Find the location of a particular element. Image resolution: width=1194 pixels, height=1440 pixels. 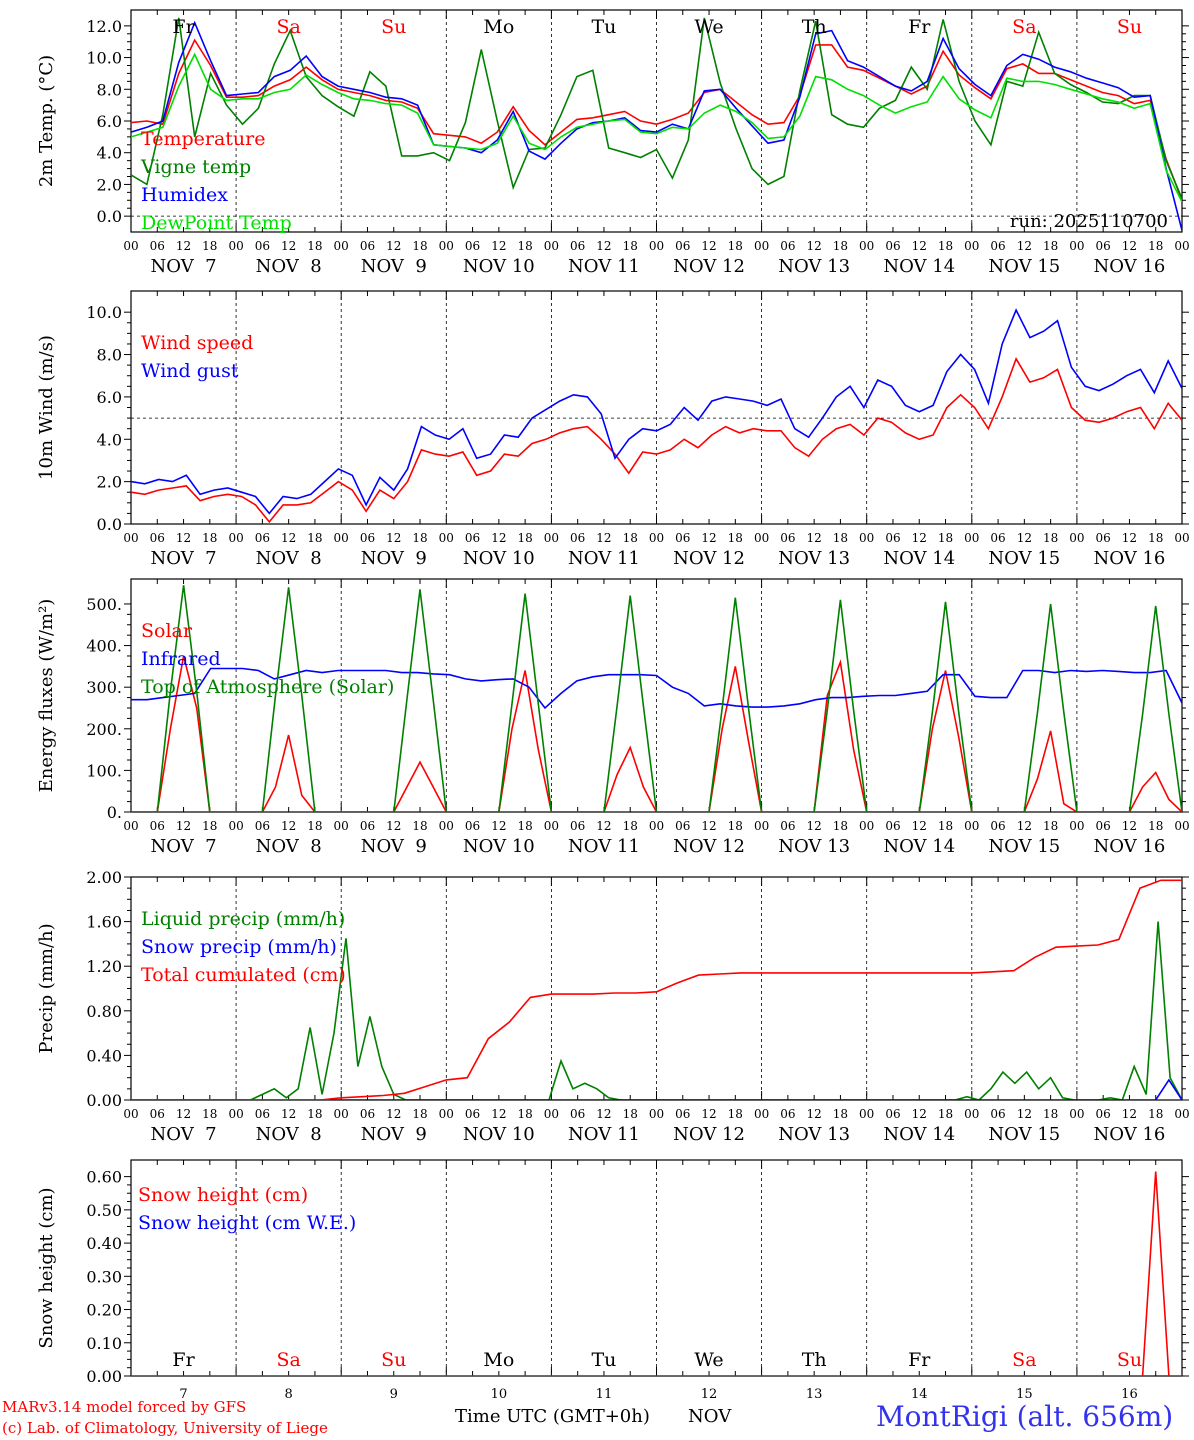

y-tick-label: 400. is located at coordinates (104, 646).